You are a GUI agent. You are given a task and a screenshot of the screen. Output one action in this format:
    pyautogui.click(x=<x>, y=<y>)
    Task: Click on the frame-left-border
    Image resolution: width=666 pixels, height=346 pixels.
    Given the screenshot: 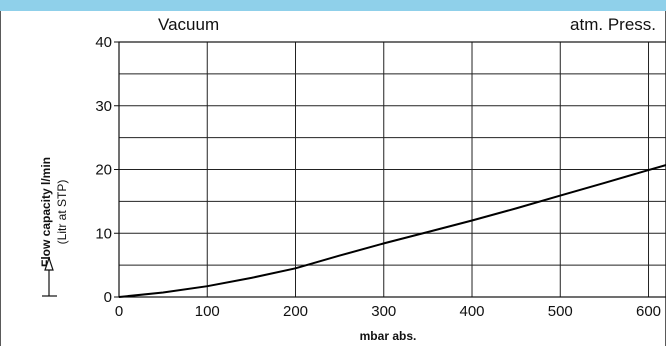 What is the action you would take?
    pyautogui.click(x=0, y=178)
    